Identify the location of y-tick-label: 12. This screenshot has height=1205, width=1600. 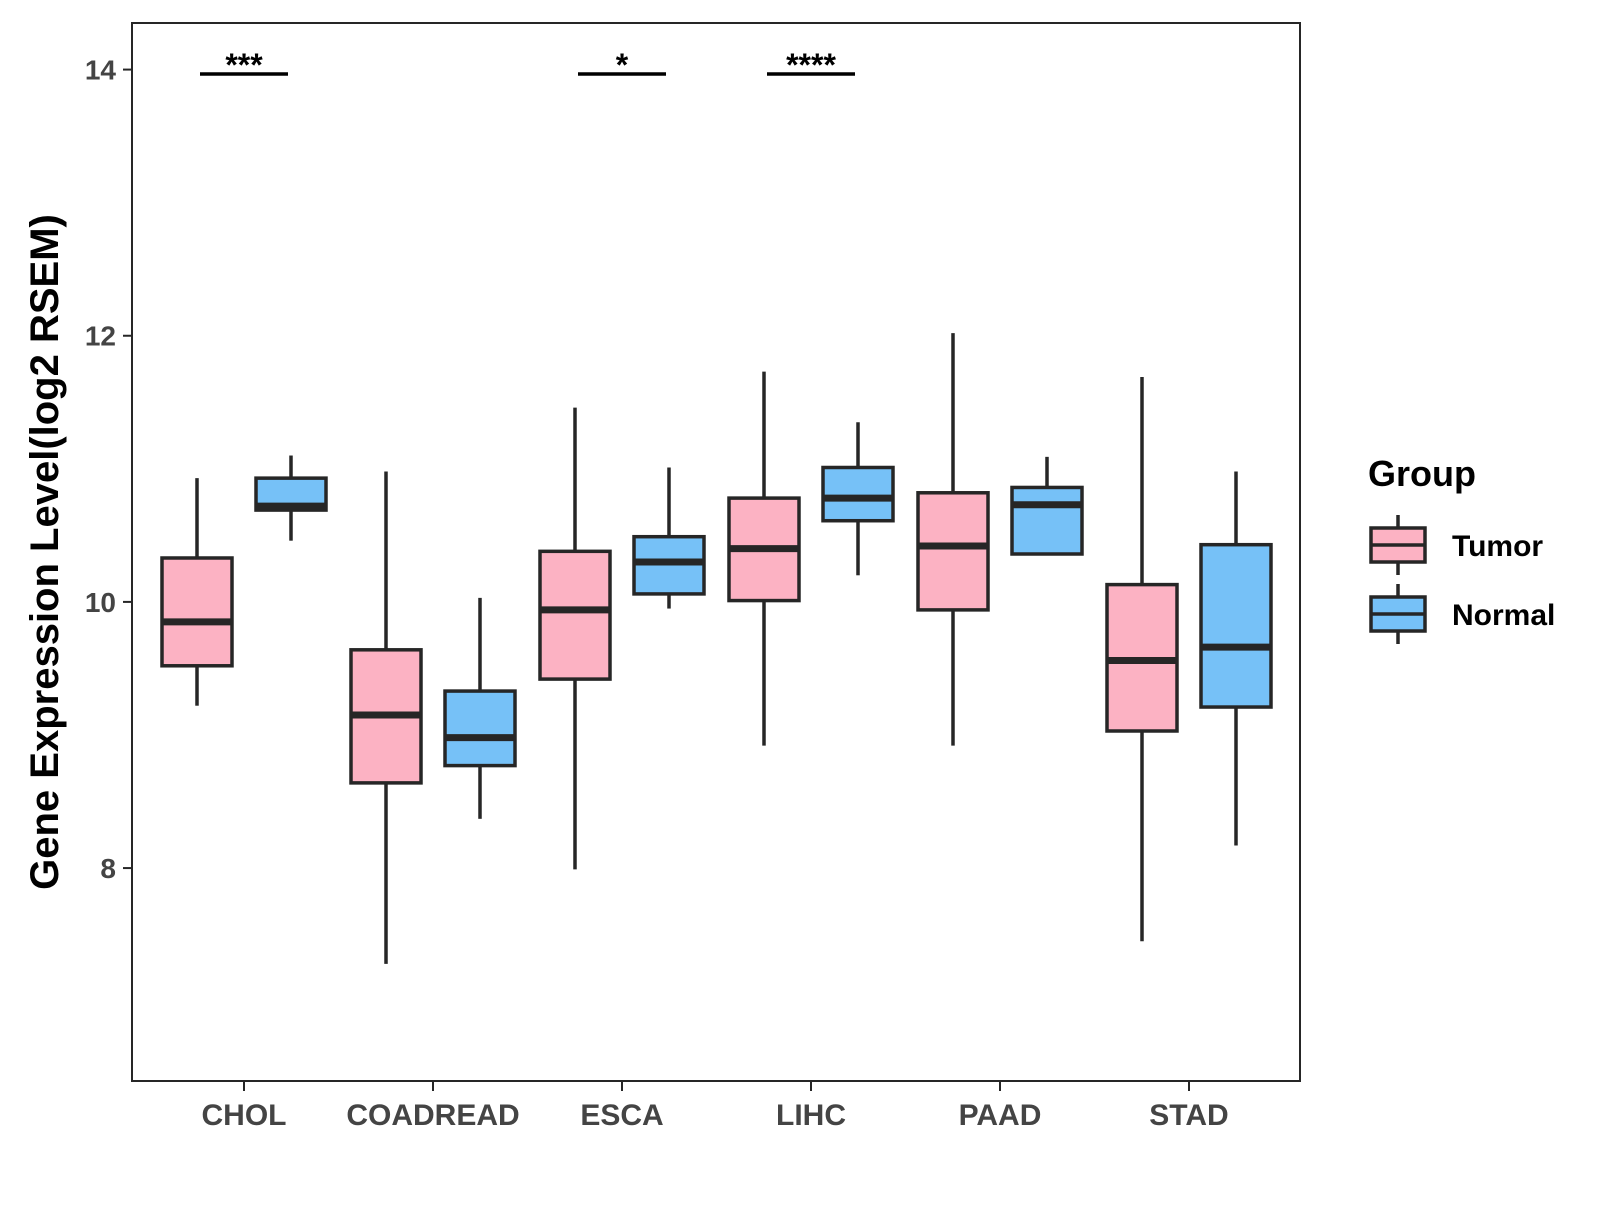
(100, 336).